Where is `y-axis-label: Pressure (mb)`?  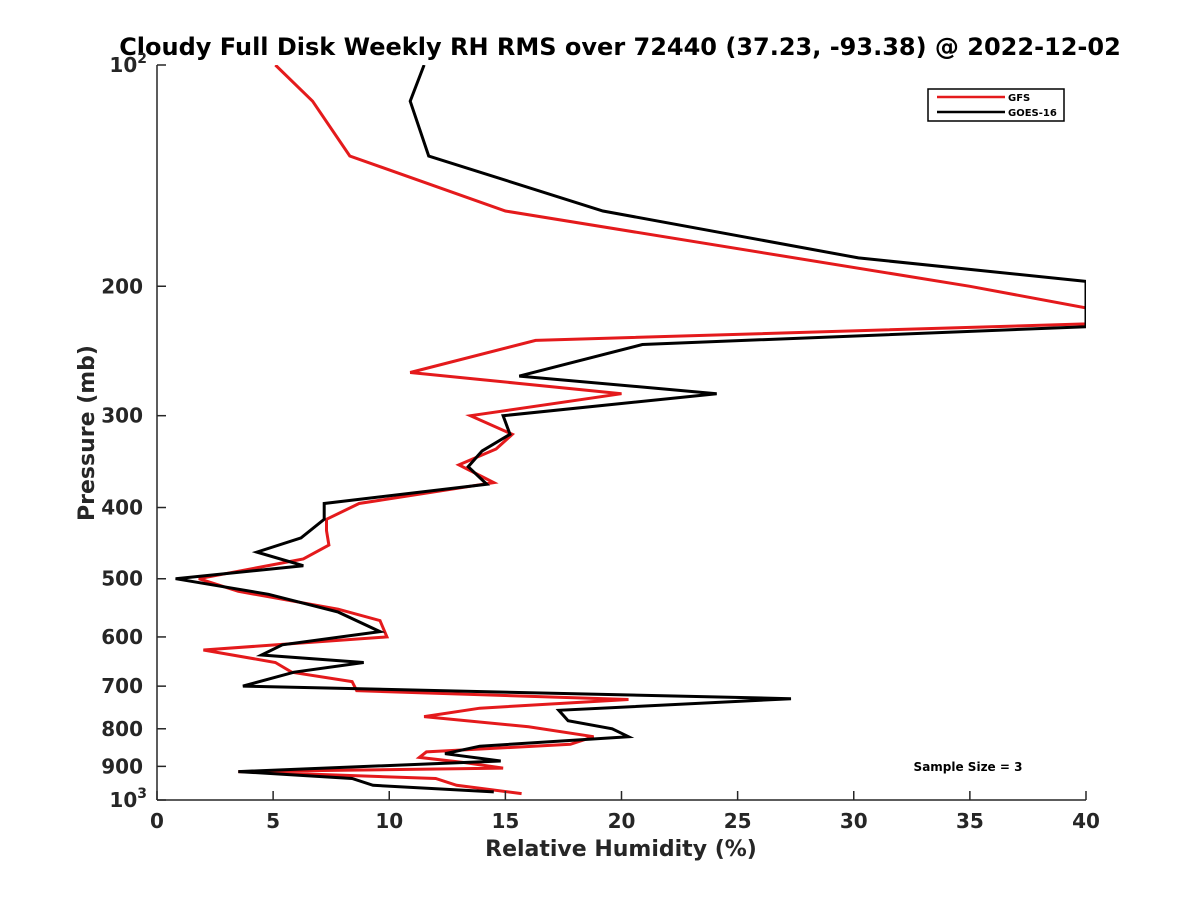
y-axis-label: Pressure (mb) is located at coordinates (87, 433).